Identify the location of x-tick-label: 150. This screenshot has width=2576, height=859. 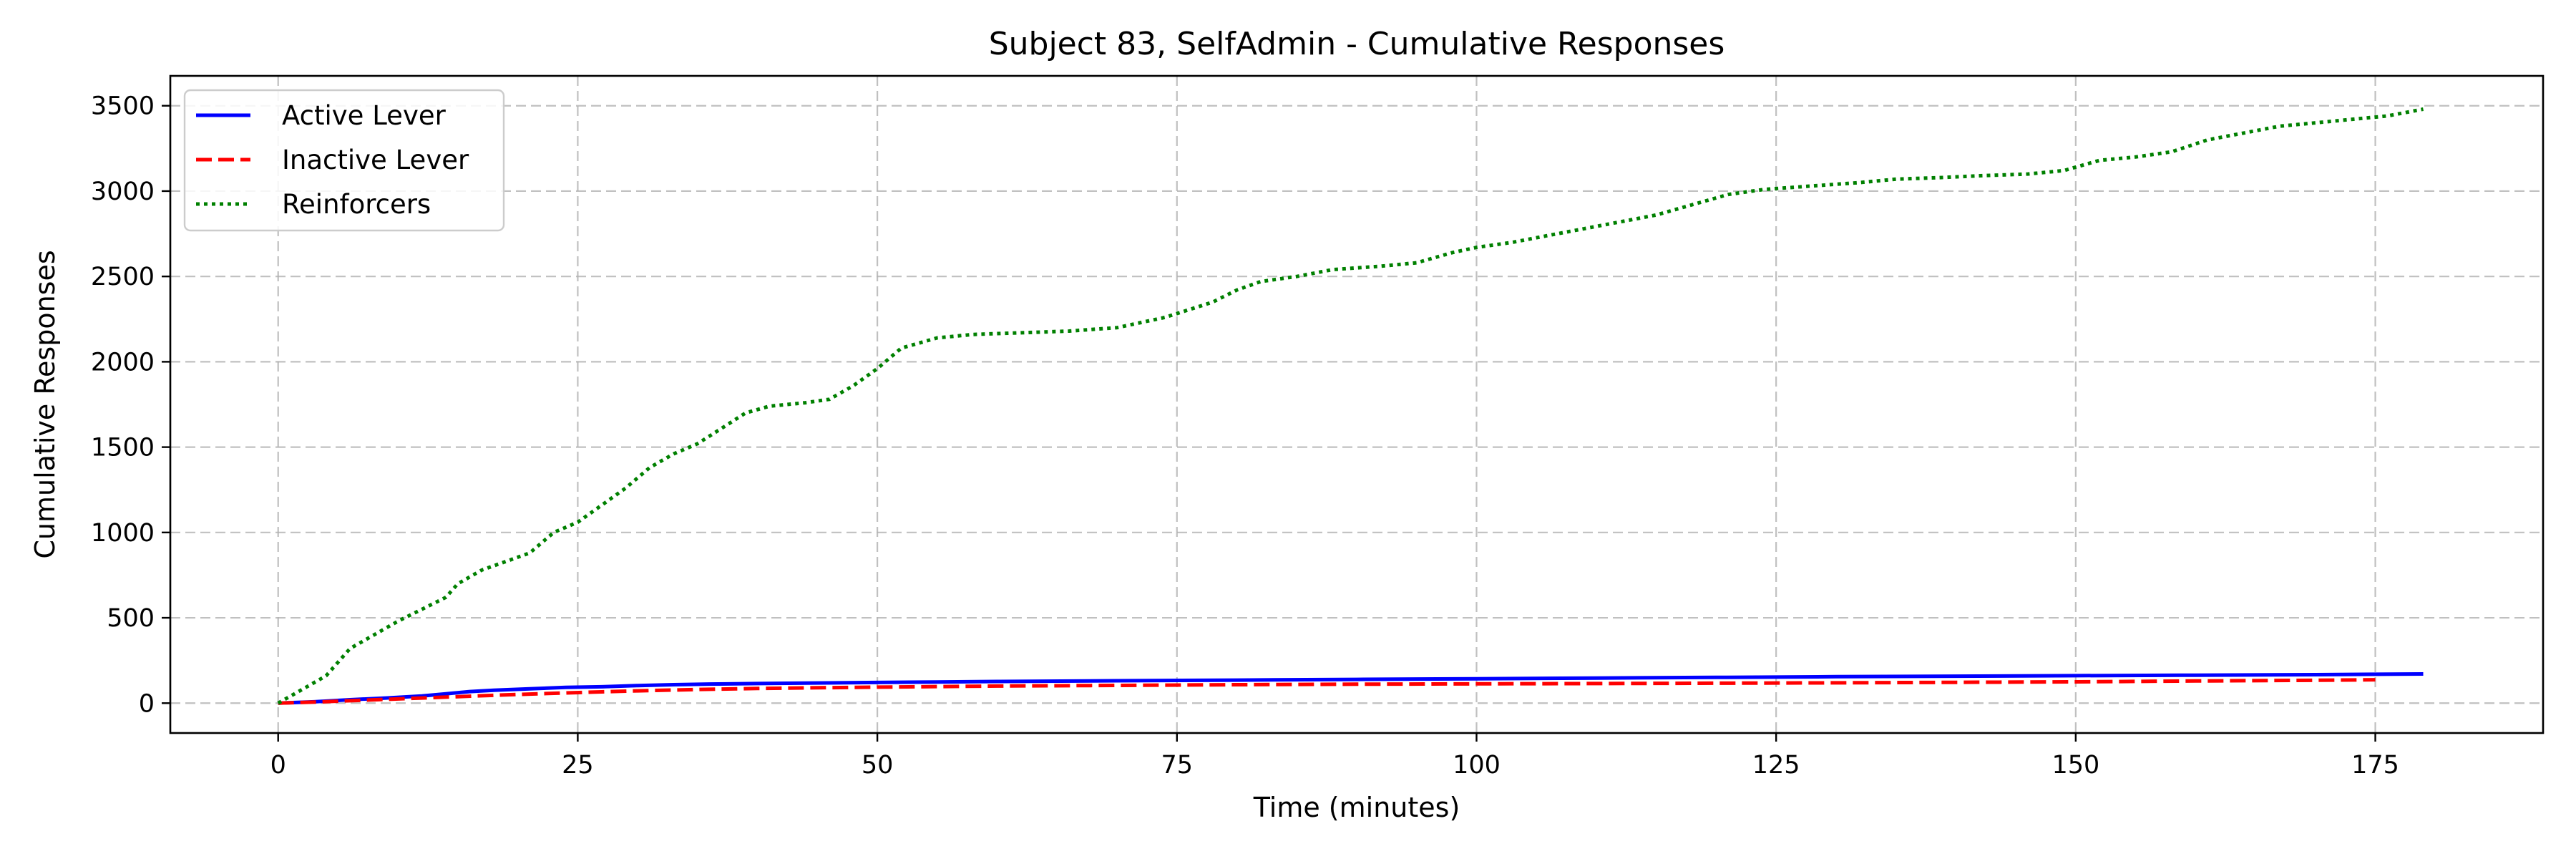
(2075, 765).